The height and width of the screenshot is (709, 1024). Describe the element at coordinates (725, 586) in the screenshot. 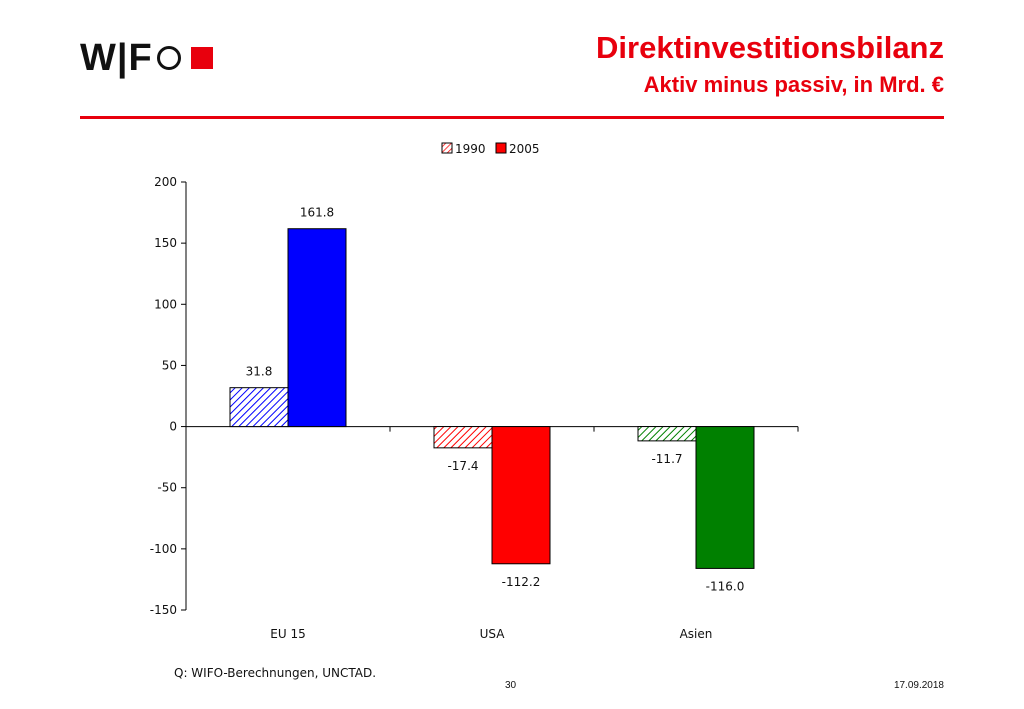

I see `data-label: -116.0` at that location.